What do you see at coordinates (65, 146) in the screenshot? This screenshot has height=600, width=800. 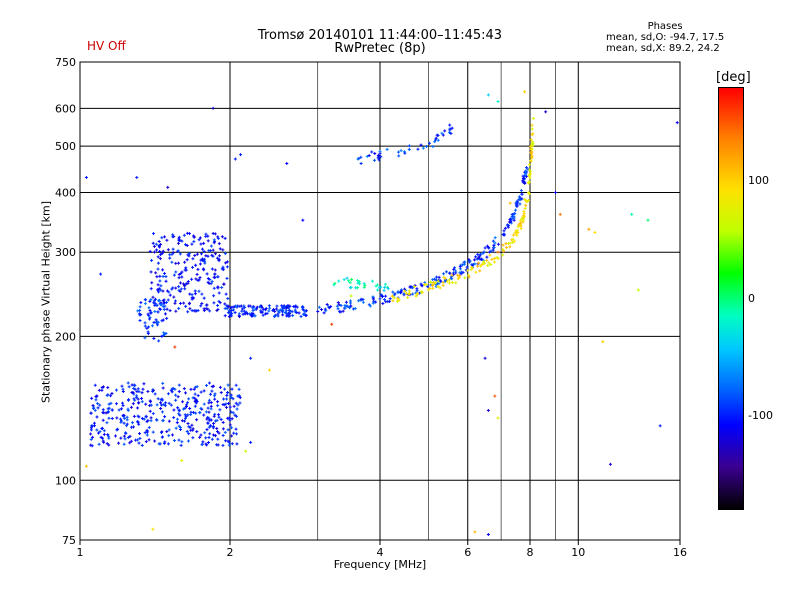 I see `y-tick-label: 500` at bounding box center [65, 146].